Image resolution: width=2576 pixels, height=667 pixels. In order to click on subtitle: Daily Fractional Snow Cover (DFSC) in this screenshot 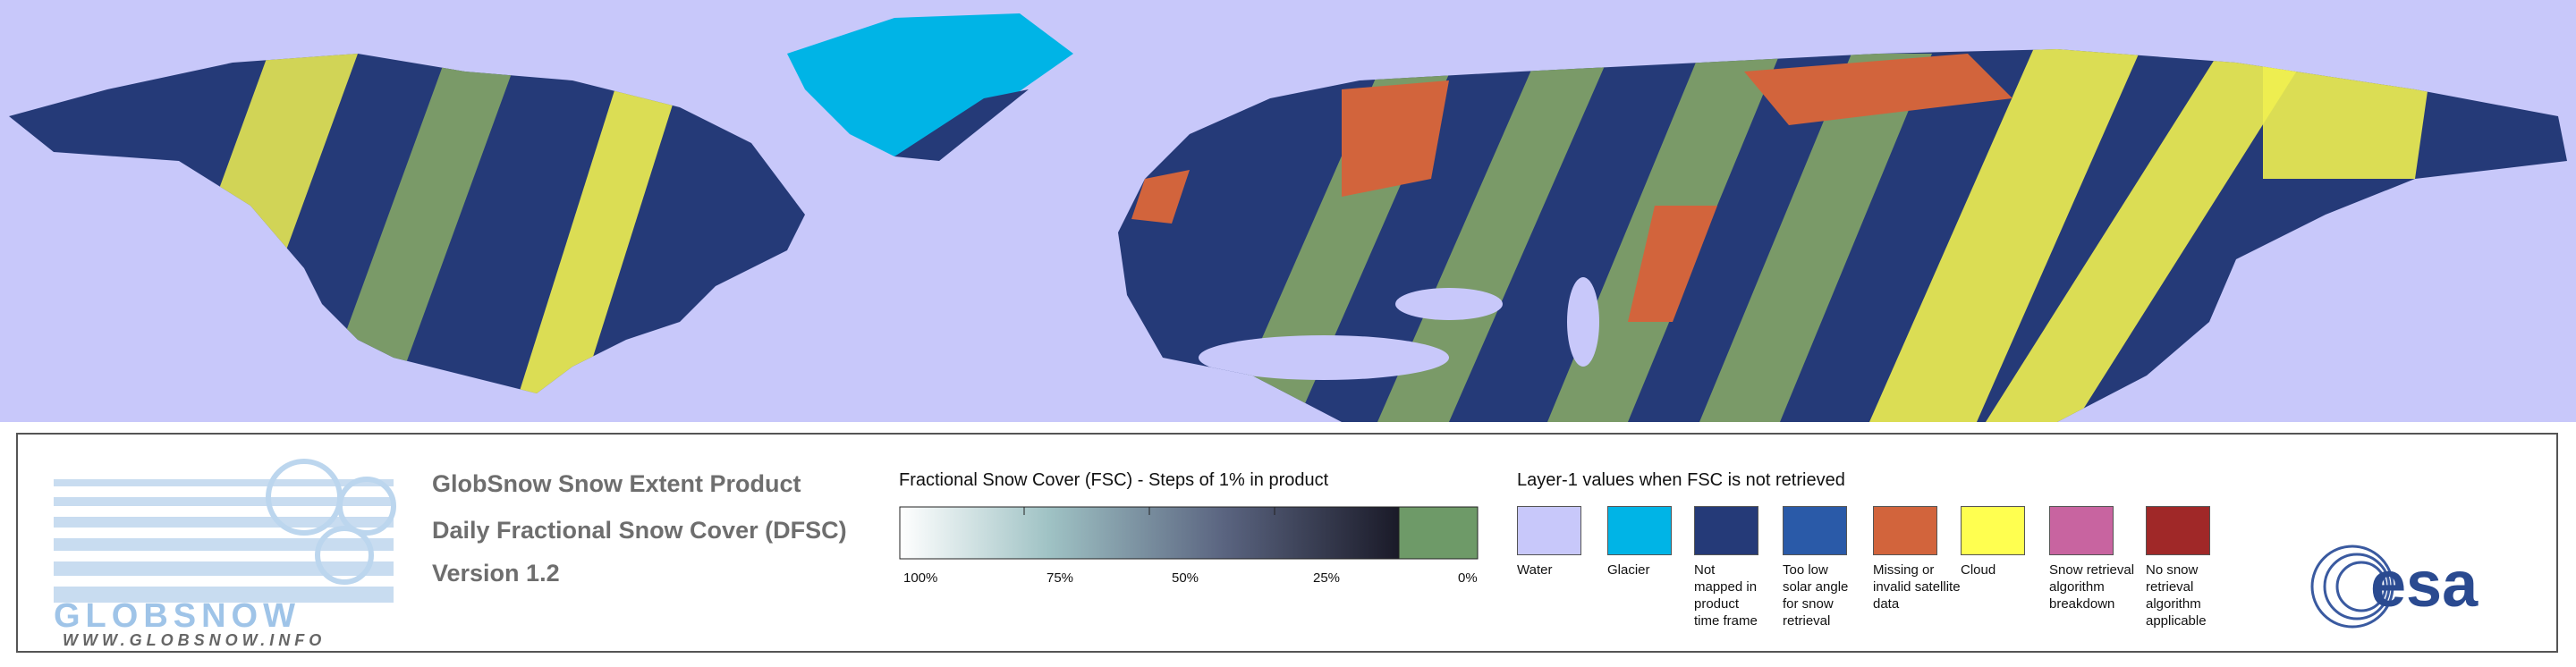, I will do `click(639, 530)`.